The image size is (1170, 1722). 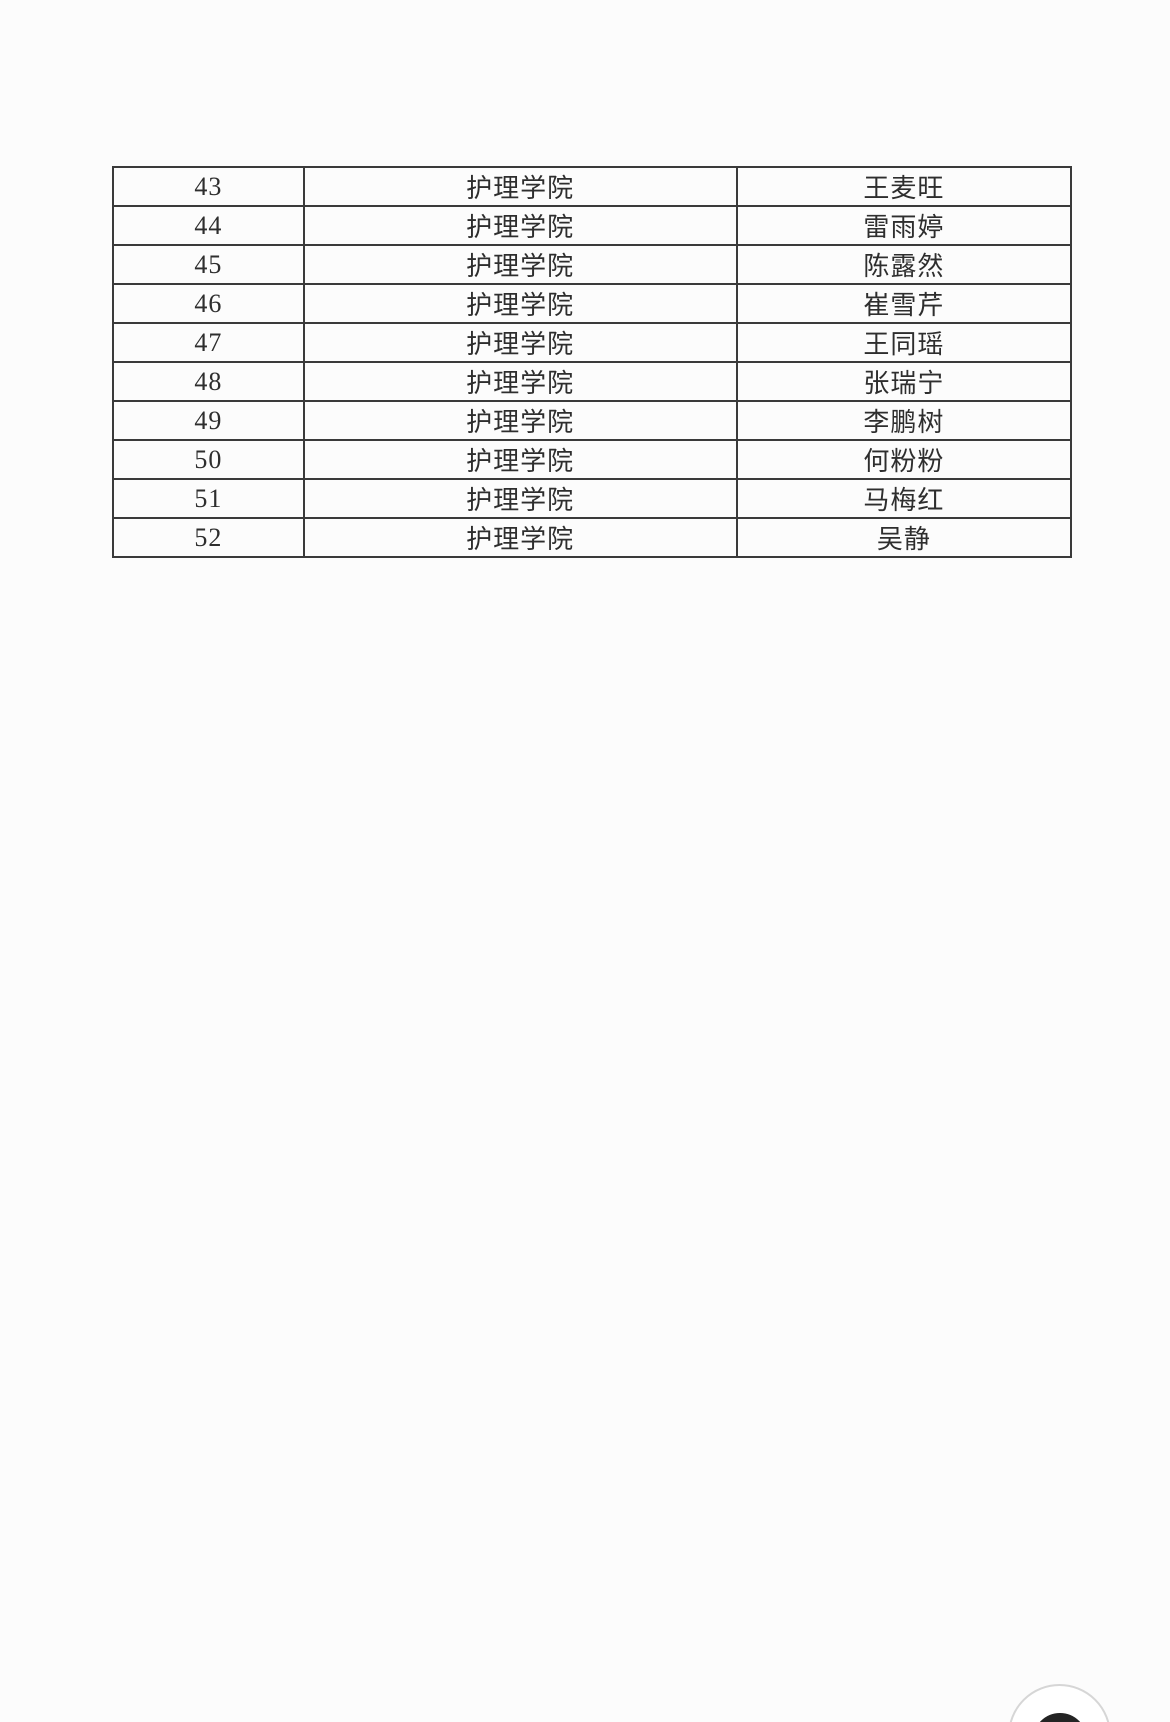 What do you see at coordinates (904, 537) in the screenshot?
I see `cell-name: 吴静` at bounding box center [904, 537].